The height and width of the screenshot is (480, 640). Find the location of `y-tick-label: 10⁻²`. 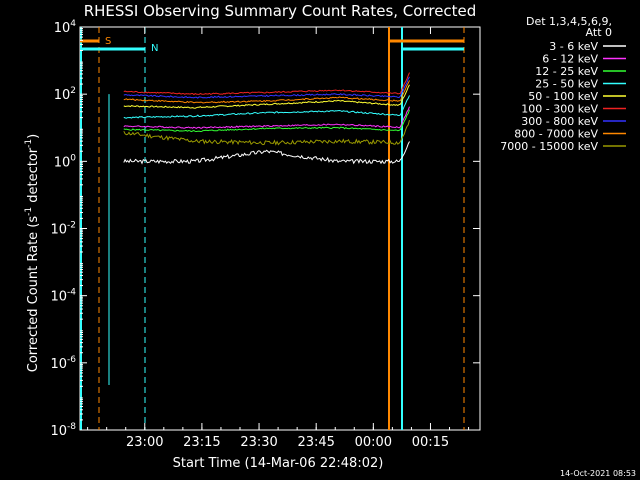

y-tick-label: 10⁻² is located at coordinates (63, 229).